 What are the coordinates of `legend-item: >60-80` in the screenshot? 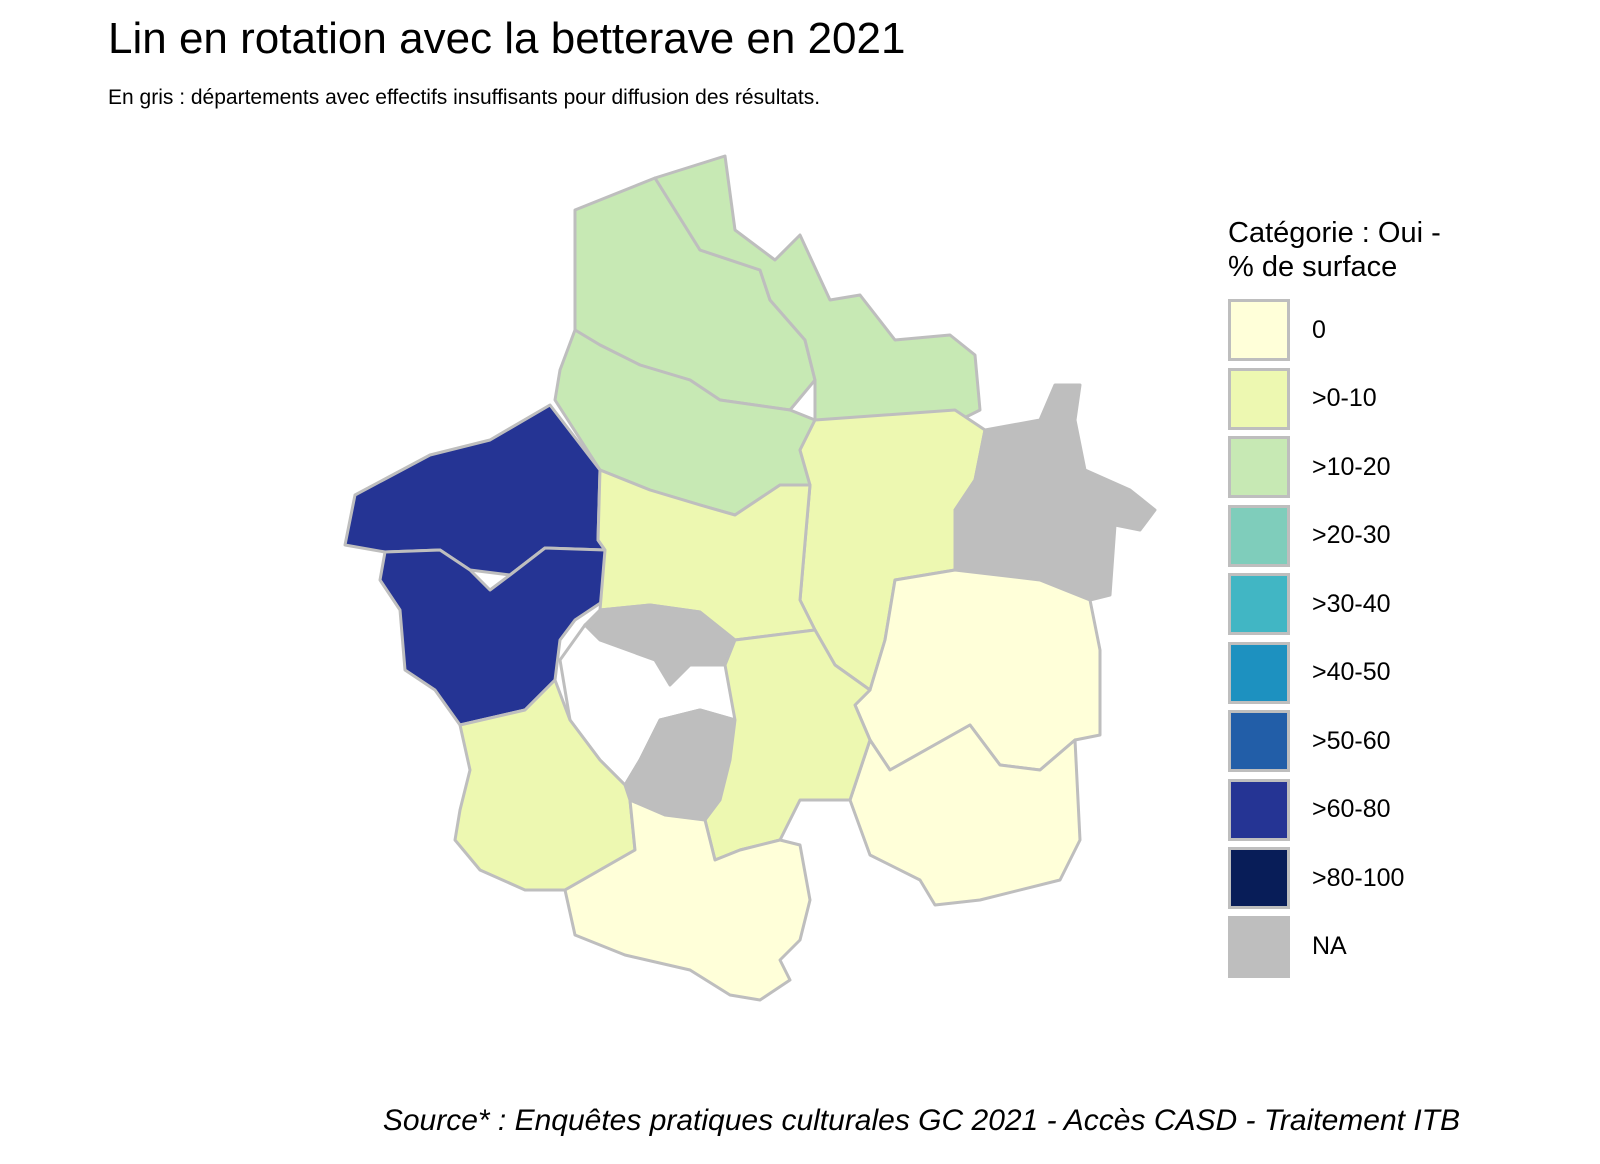 It's located at (1334, 810).